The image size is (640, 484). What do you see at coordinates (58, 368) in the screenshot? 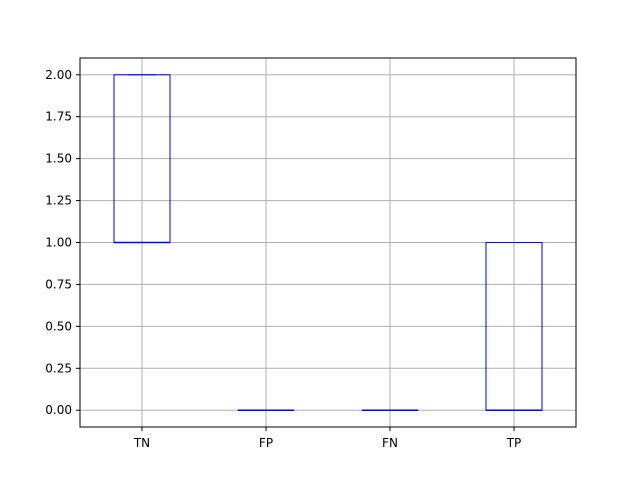
I see `y-tick-label: 0.25` at bounding box center [58, 368].